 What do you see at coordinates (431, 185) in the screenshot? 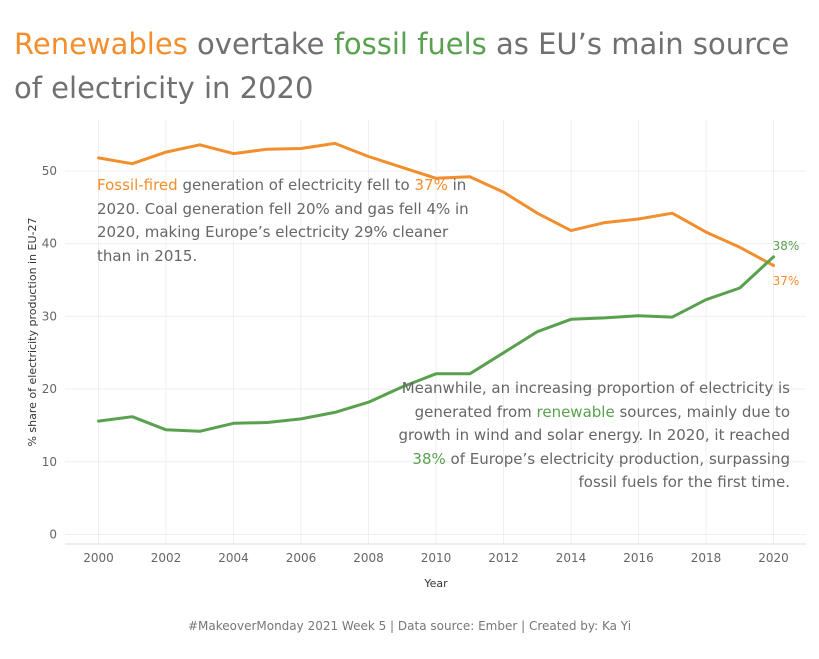
I see `fossil-annotation-percent: 37%` at bounding box center [431, 185].